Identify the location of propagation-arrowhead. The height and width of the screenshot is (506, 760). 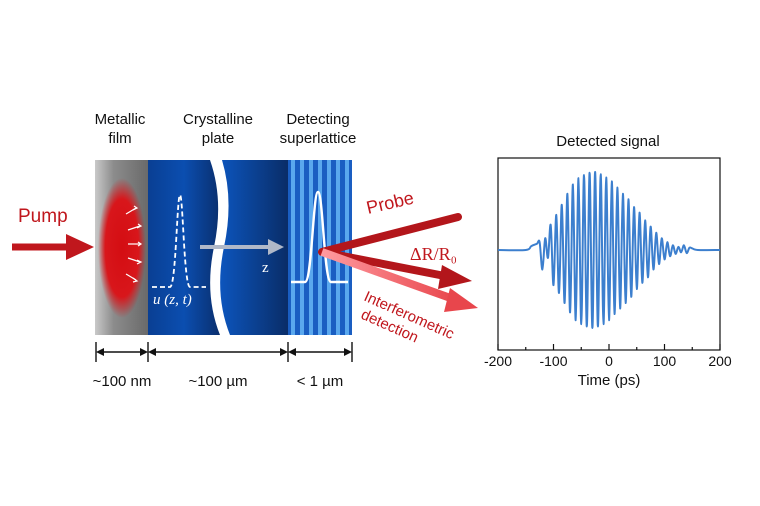
(276, 247).